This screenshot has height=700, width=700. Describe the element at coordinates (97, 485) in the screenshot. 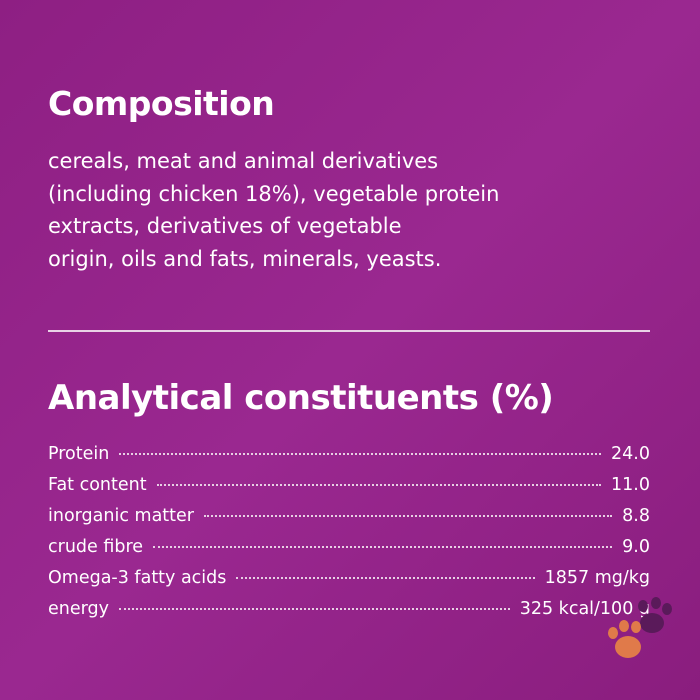

I see `constituent-label: Fat content` at that location.